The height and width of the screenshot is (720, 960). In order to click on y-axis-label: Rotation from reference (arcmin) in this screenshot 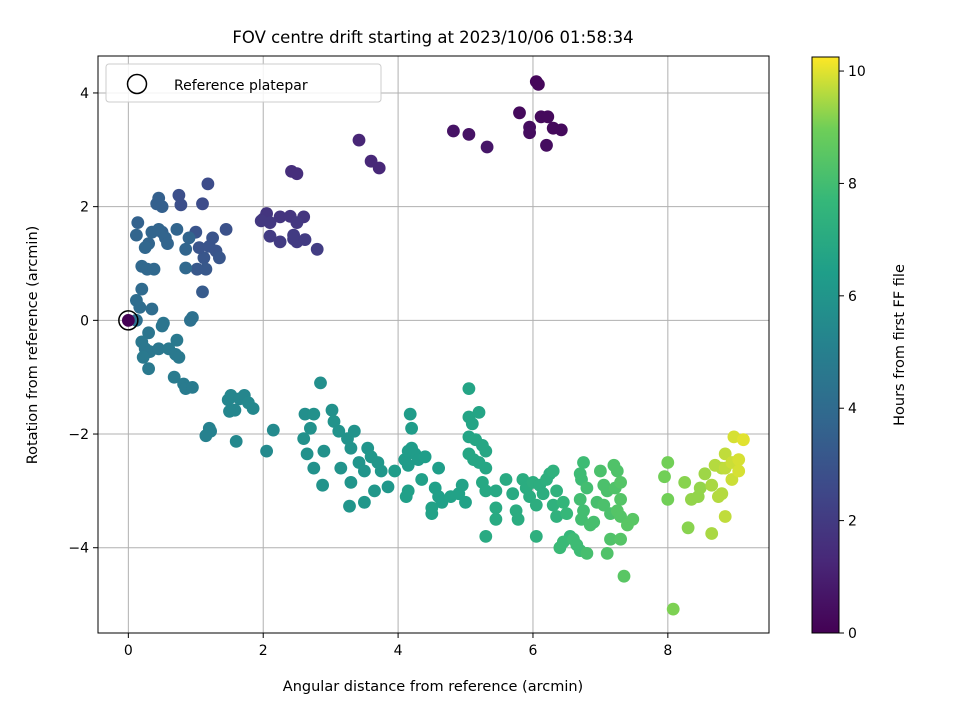, I will do `click(33, 345)`.